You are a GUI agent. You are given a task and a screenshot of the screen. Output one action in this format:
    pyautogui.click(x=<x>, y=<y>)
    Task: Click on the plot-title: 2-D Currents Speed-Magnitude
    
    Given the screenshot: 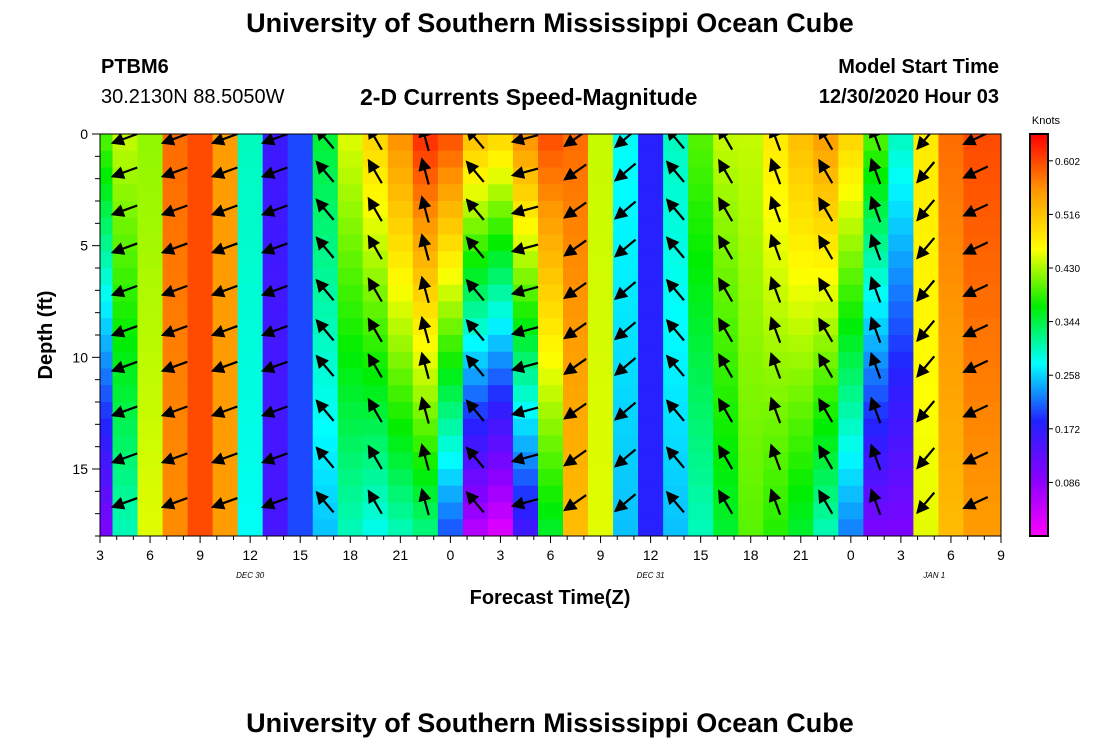 What is the action you would take?
    pyautogui.click(x=529, y=97)
    